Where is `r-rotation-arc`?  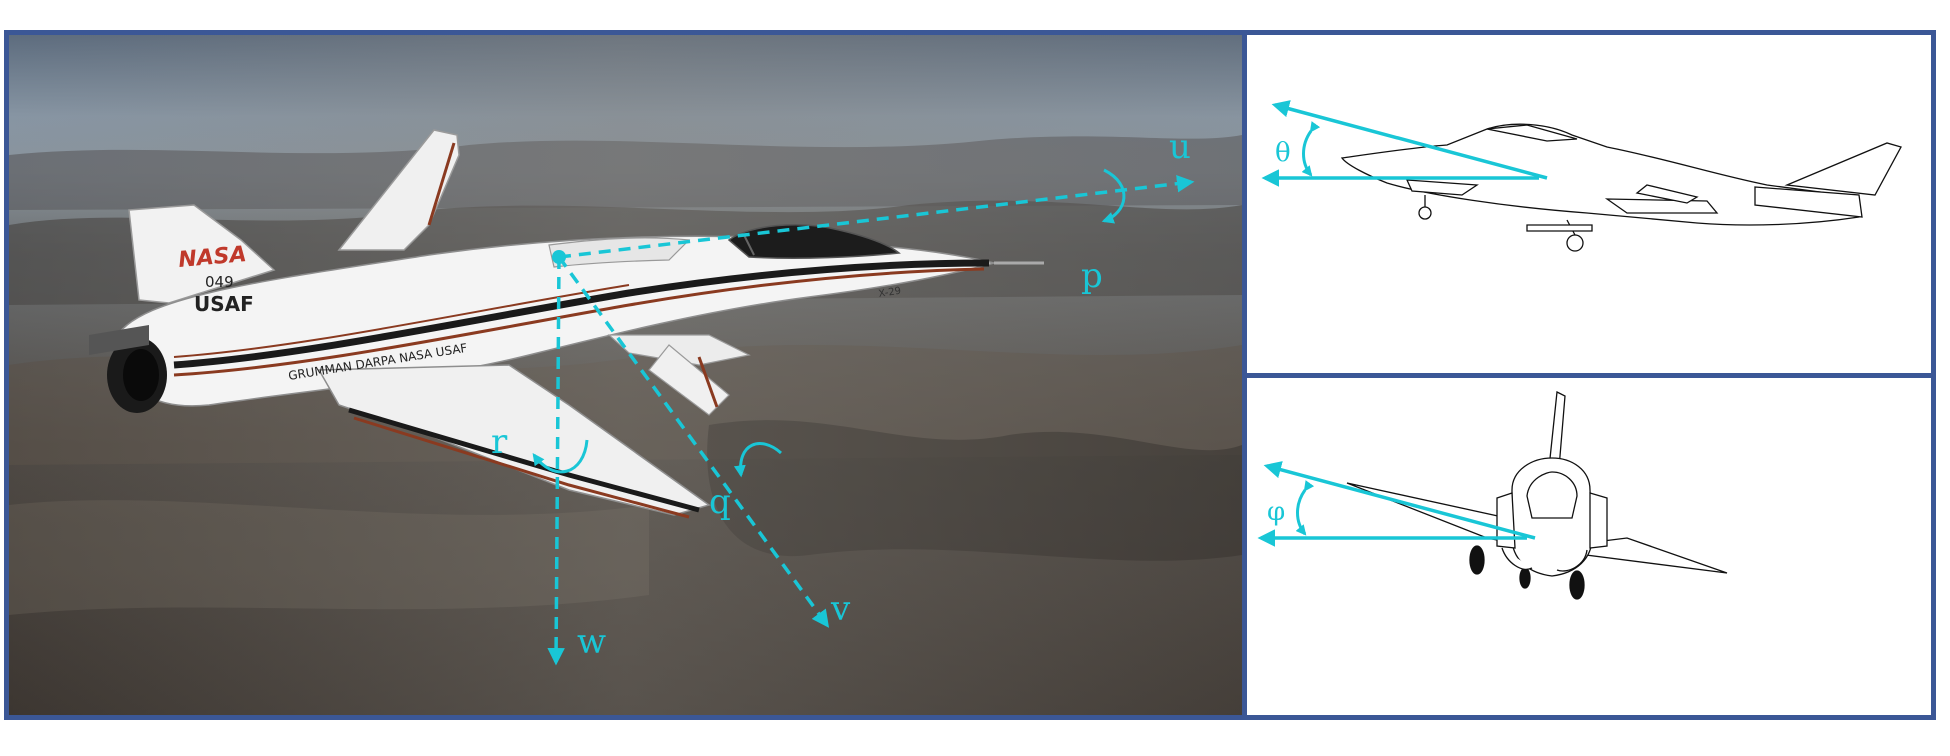
r-rotation-arc is located at coordinates (560, 456).